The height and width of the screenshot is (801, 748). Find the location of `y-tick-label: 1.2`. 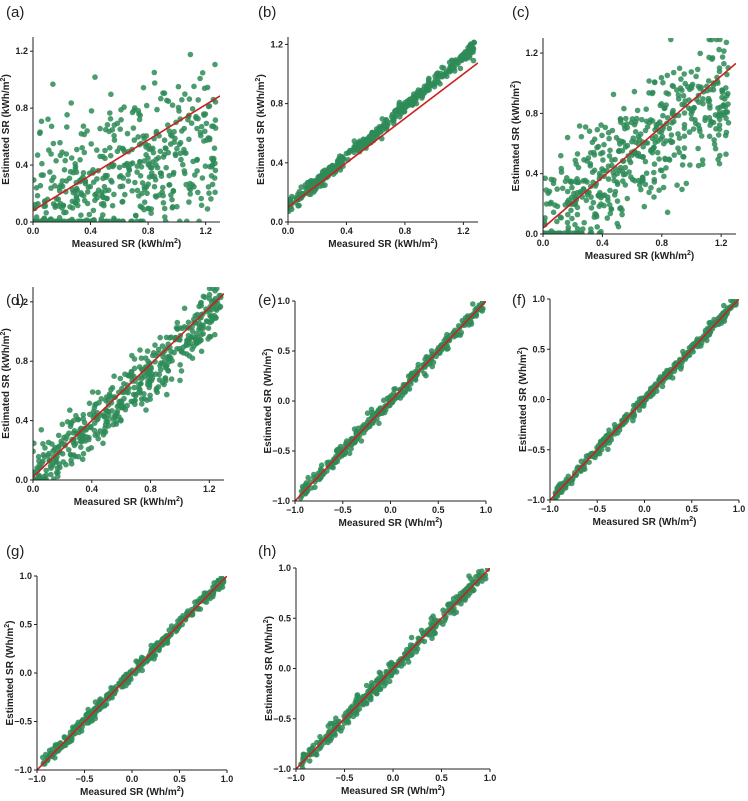

y-tick-label: 1.2 is located at coordinates (21, 51).